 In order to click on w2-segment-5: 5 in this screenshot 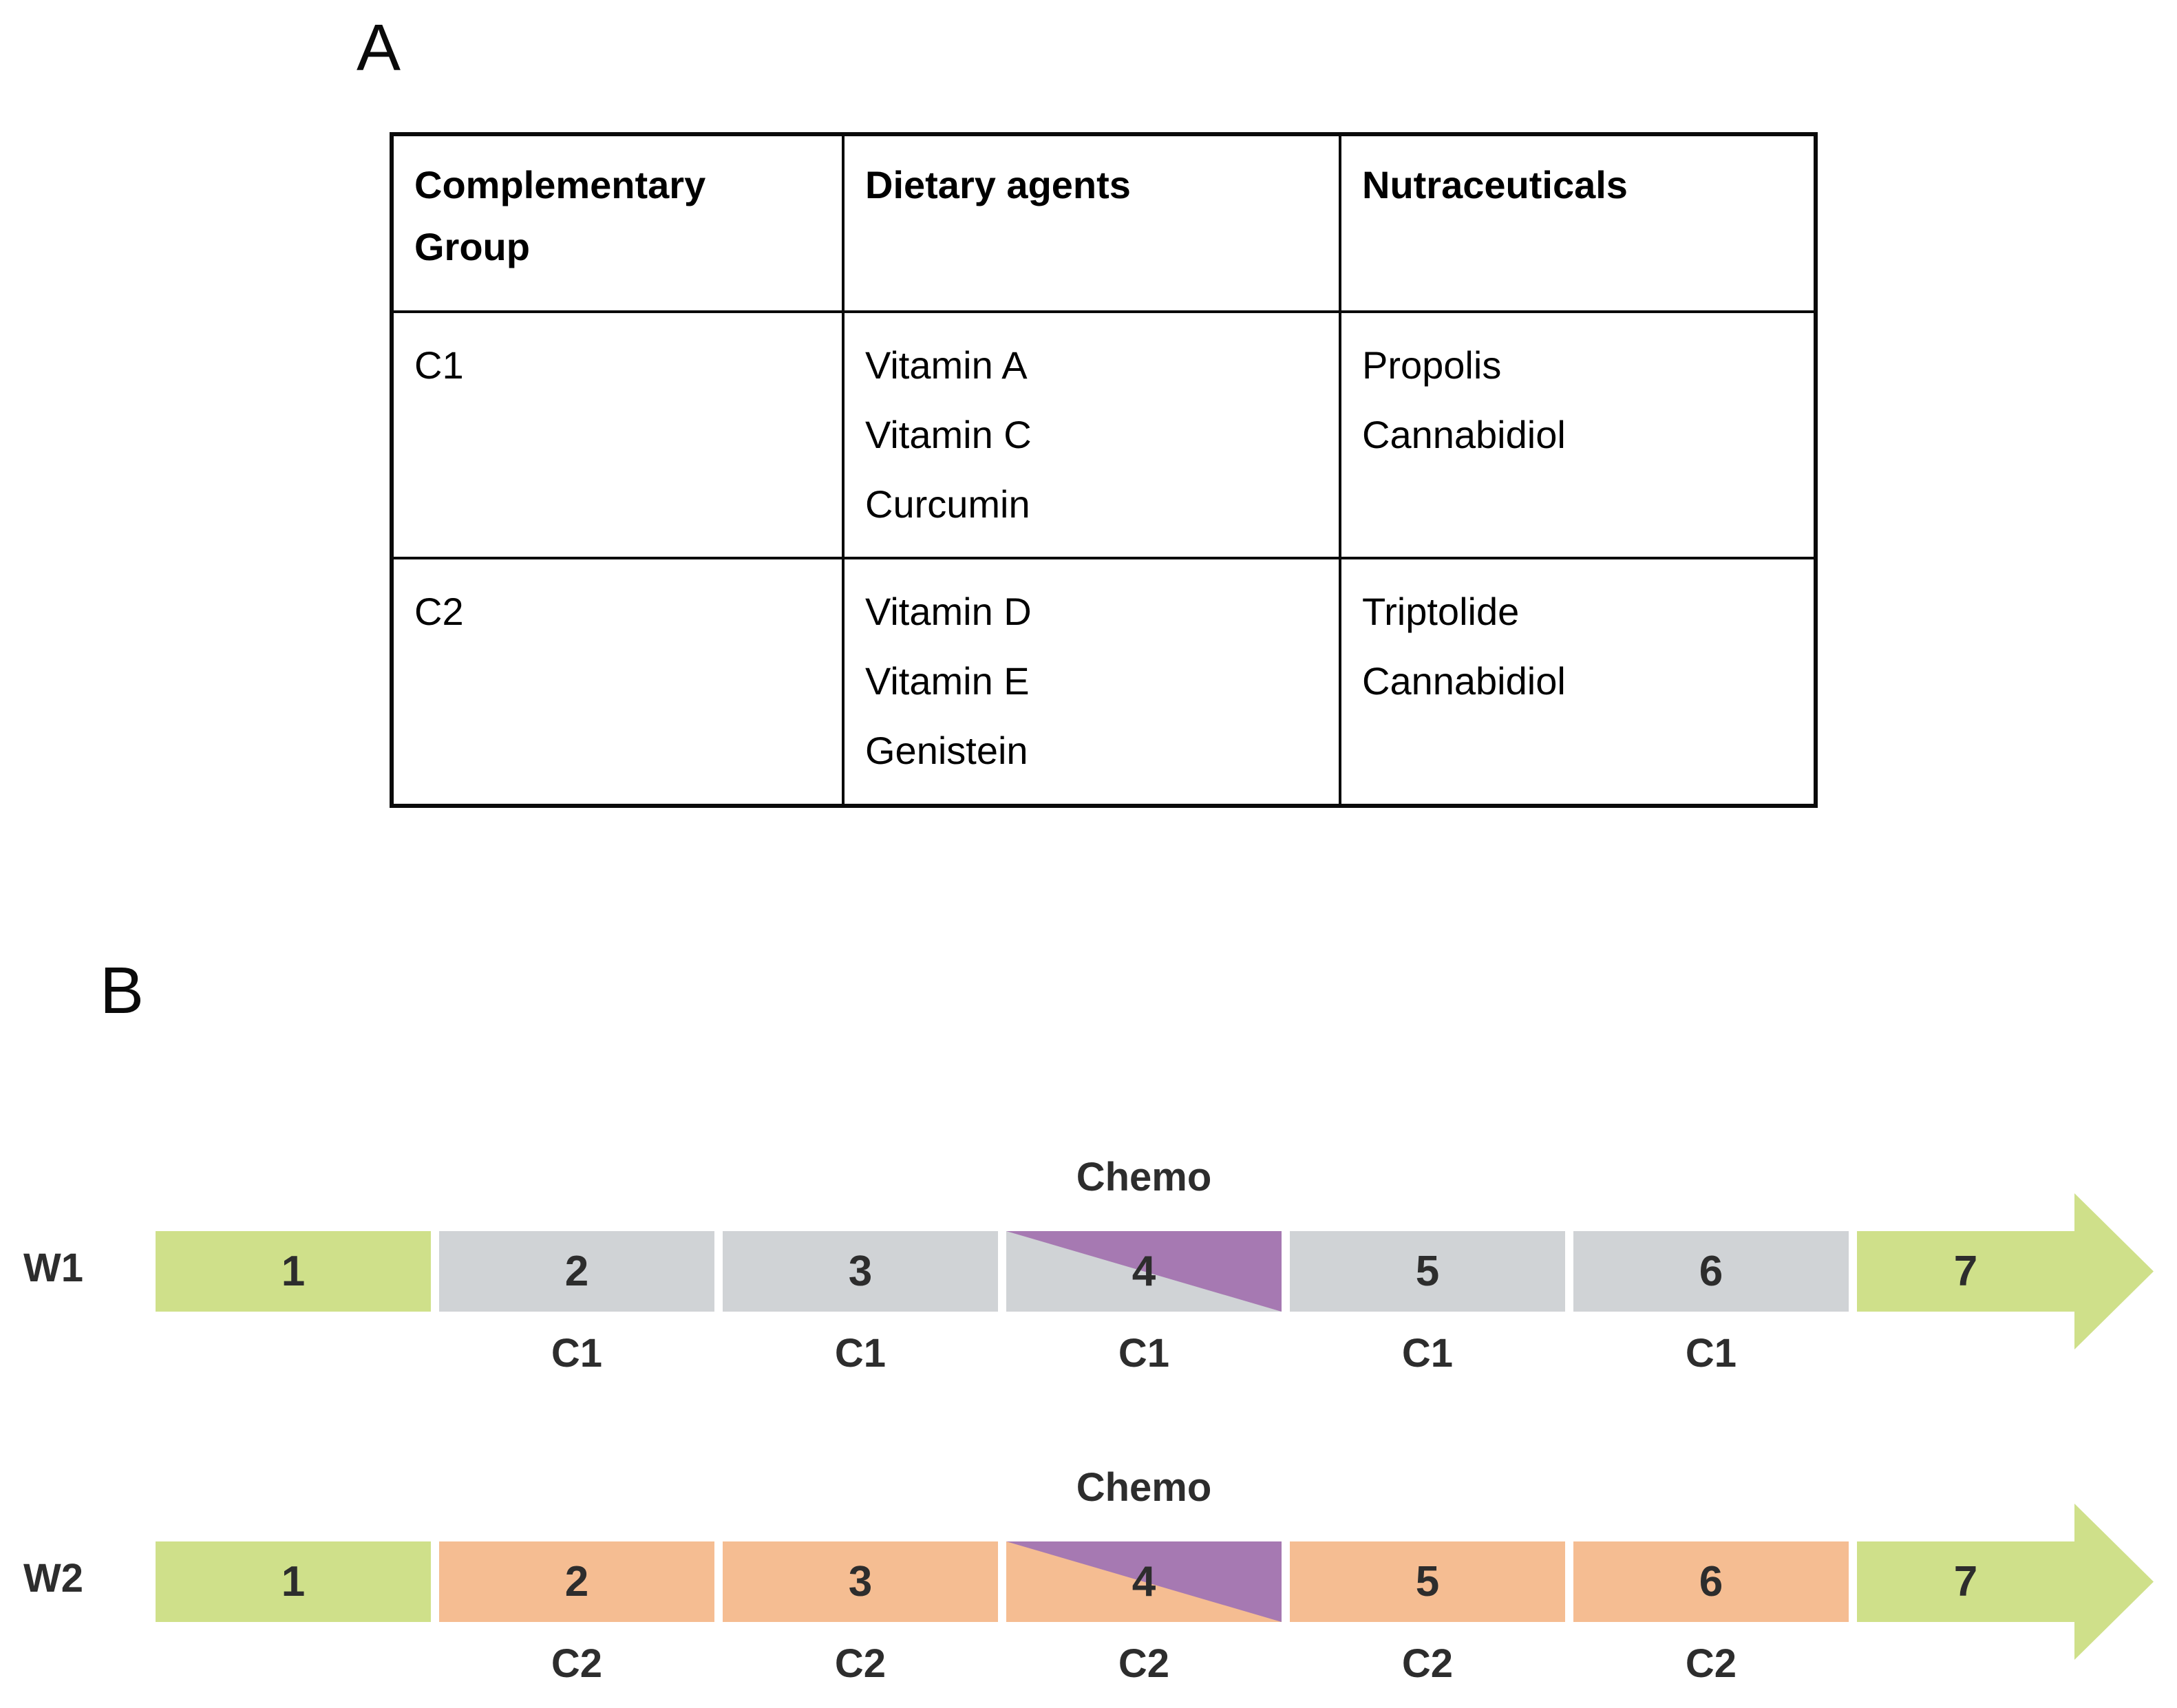, I will do `click(1428, 1581)`.